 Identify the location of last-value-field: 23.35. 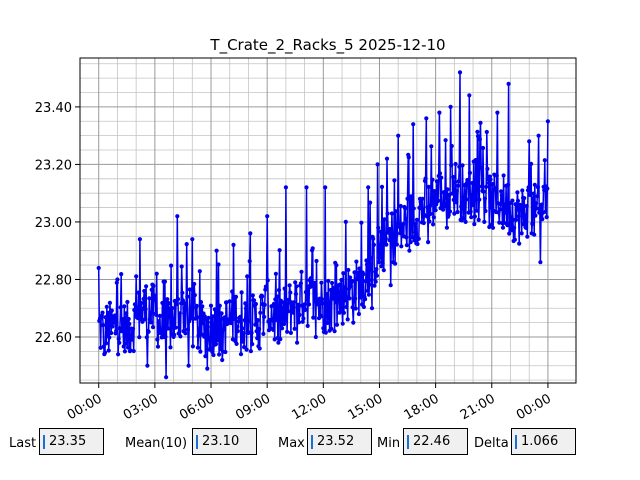
(71, 441).